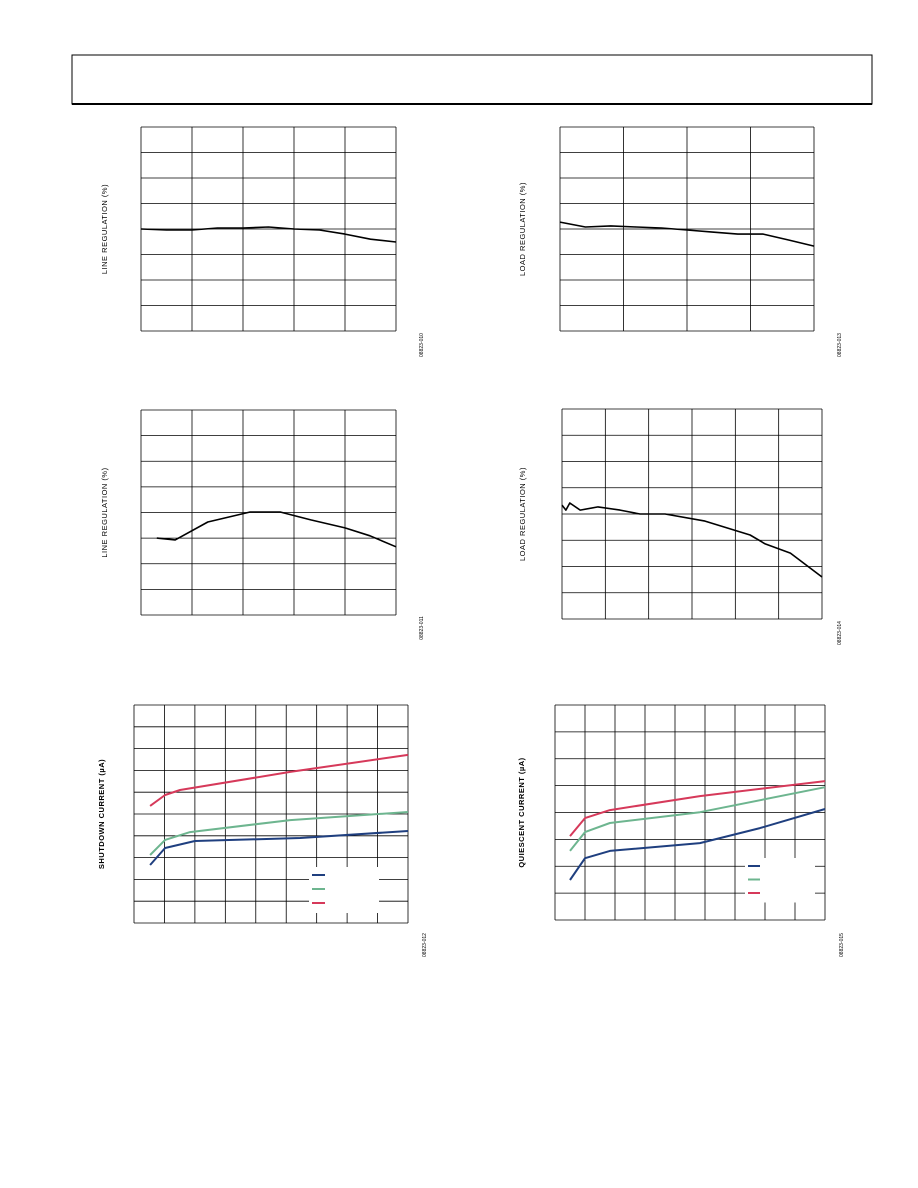  Describe the element at coordinates (842, 945) in the screenshot. I see `figure-id: 08823-015` at that location.